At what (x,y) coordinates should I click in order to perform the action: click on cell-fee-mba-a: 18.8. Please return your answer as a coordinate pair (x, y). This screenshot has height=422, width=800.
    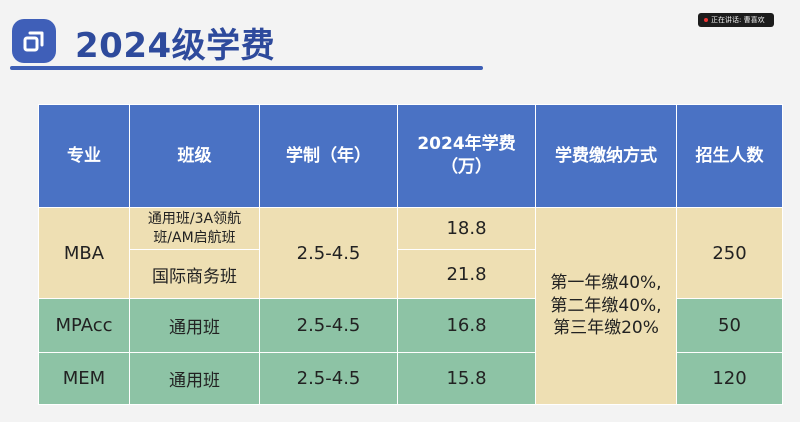
    Looking at the image, I should click on (466, 228).